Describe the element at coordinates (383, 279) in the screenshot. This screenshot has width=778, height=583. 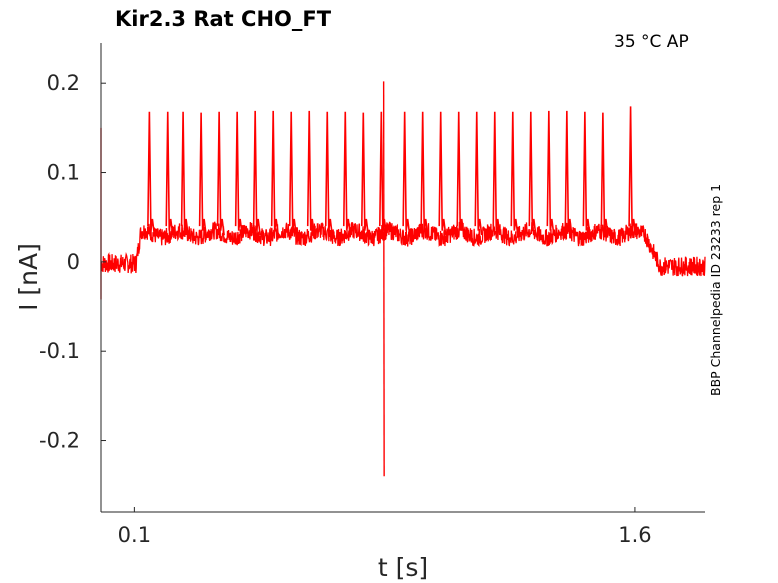
I see `artifact-mark` at that location.